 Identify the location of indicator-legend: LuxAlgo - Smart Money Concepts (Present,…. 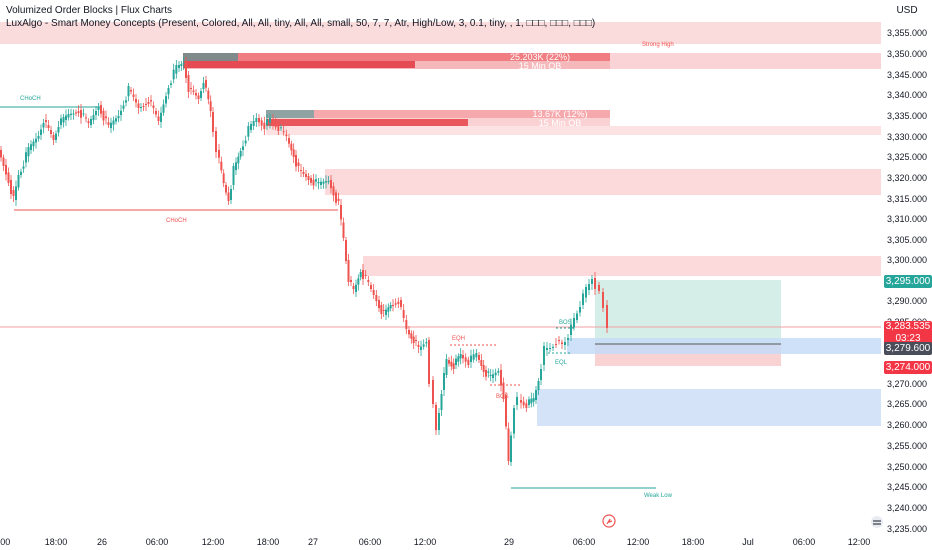
(301, 23).